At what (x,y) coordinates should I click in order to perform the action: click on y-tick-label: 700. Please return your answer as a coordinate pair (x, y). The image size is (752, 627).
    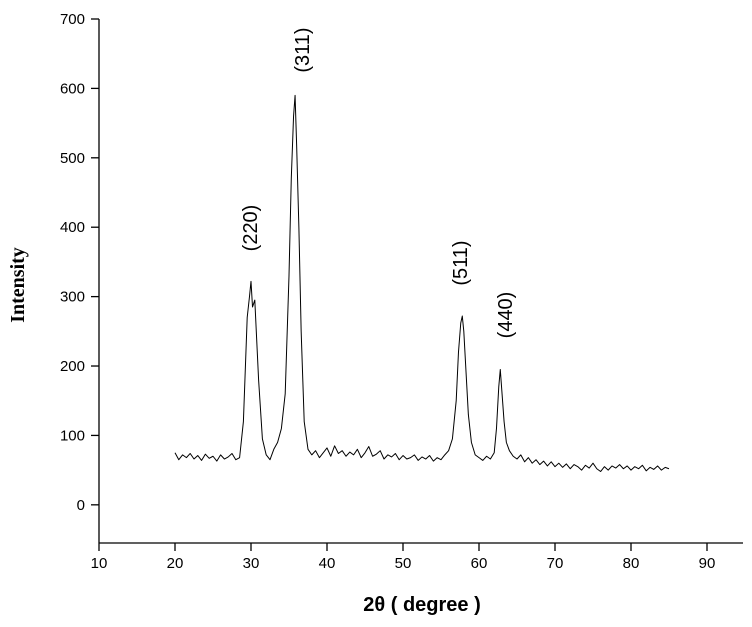
    Looking at the image, I should click on (72, 19).